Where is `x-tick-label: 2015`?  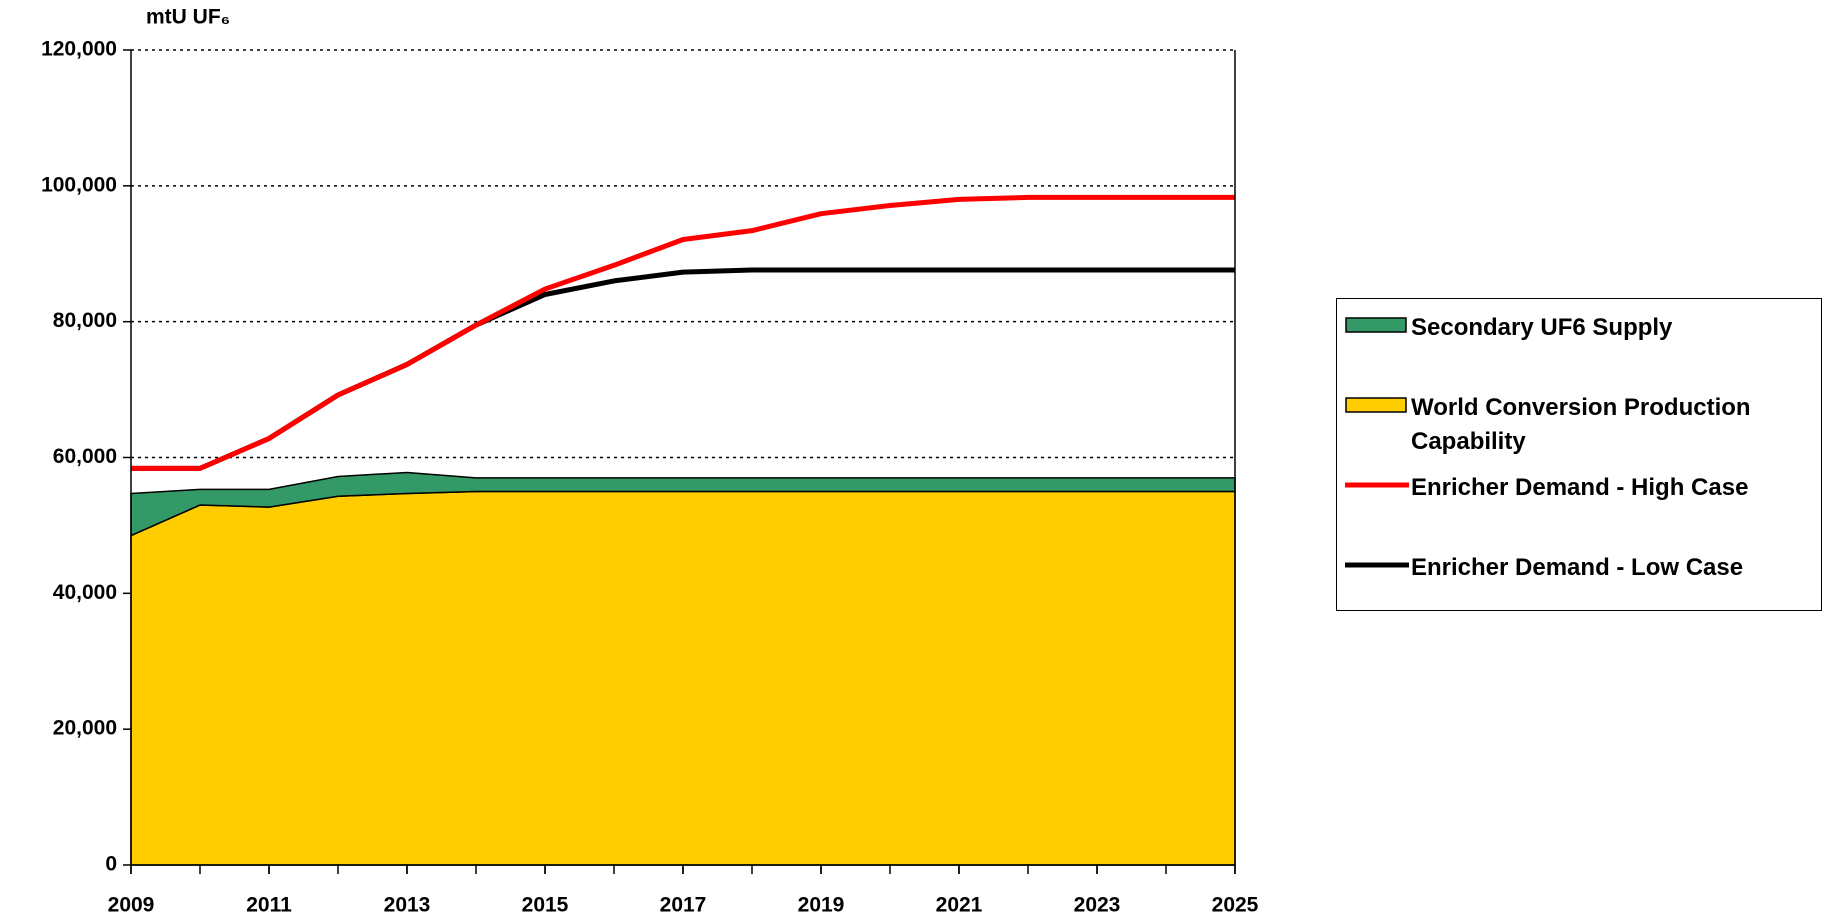 x-tick-label: 2015 is located at coordinates (545, 905).